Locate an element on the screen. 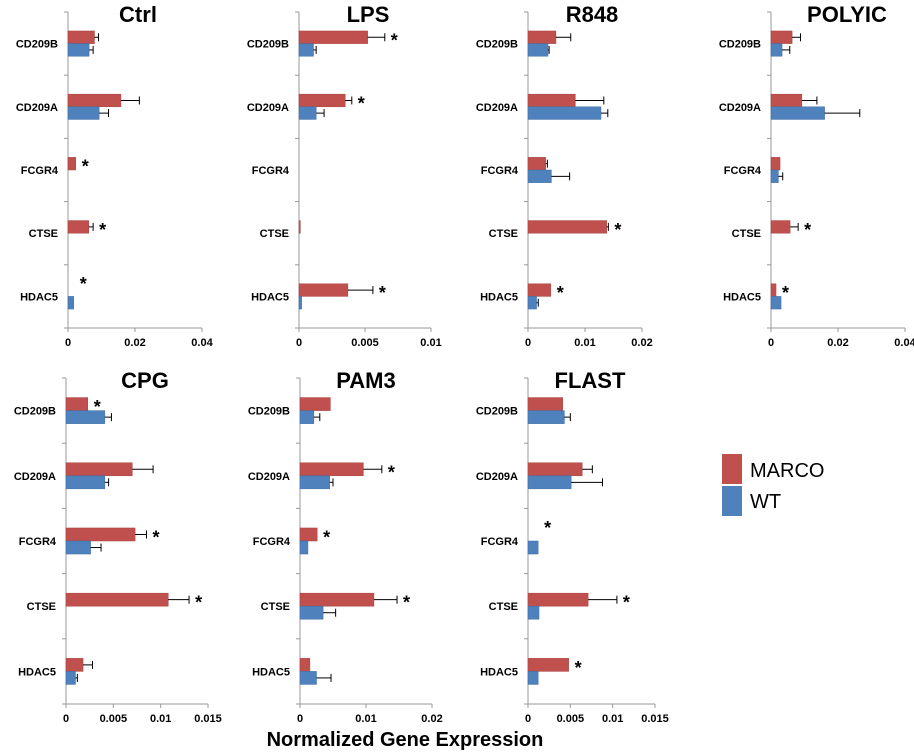  panel-title: CPG is located at coordinates (145, 380).